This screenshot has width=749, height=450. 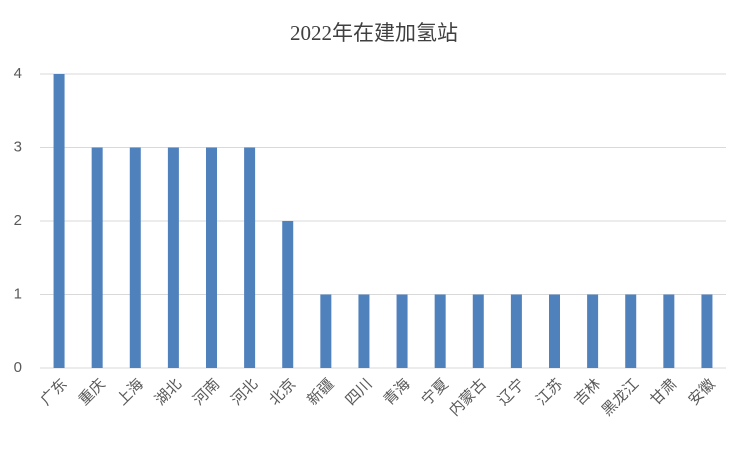 I want to click on x-tick-label: 河南, so click(x=206, y=392).